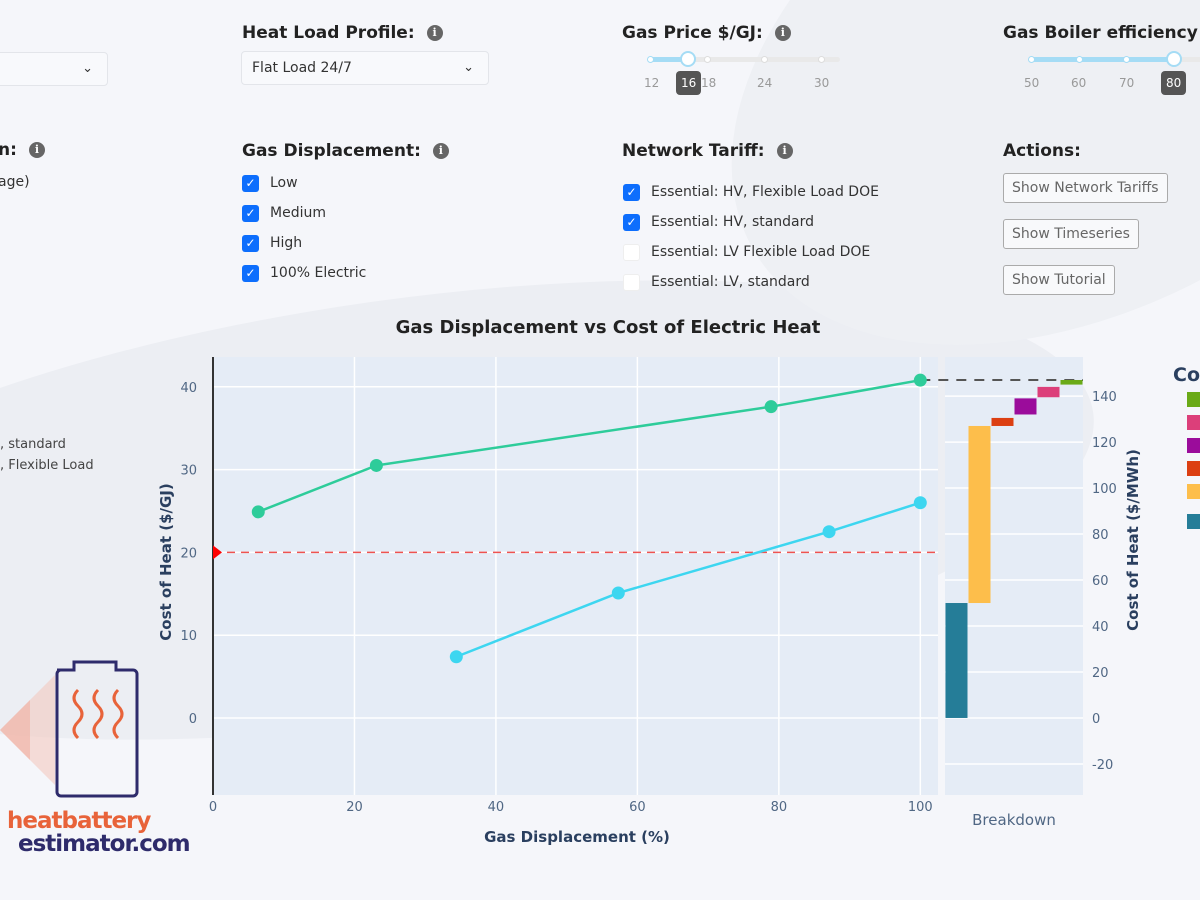 This screenshot has width=1200, height=900. I want to click on chevron-down-icon: ⌄, so click(87, 68).